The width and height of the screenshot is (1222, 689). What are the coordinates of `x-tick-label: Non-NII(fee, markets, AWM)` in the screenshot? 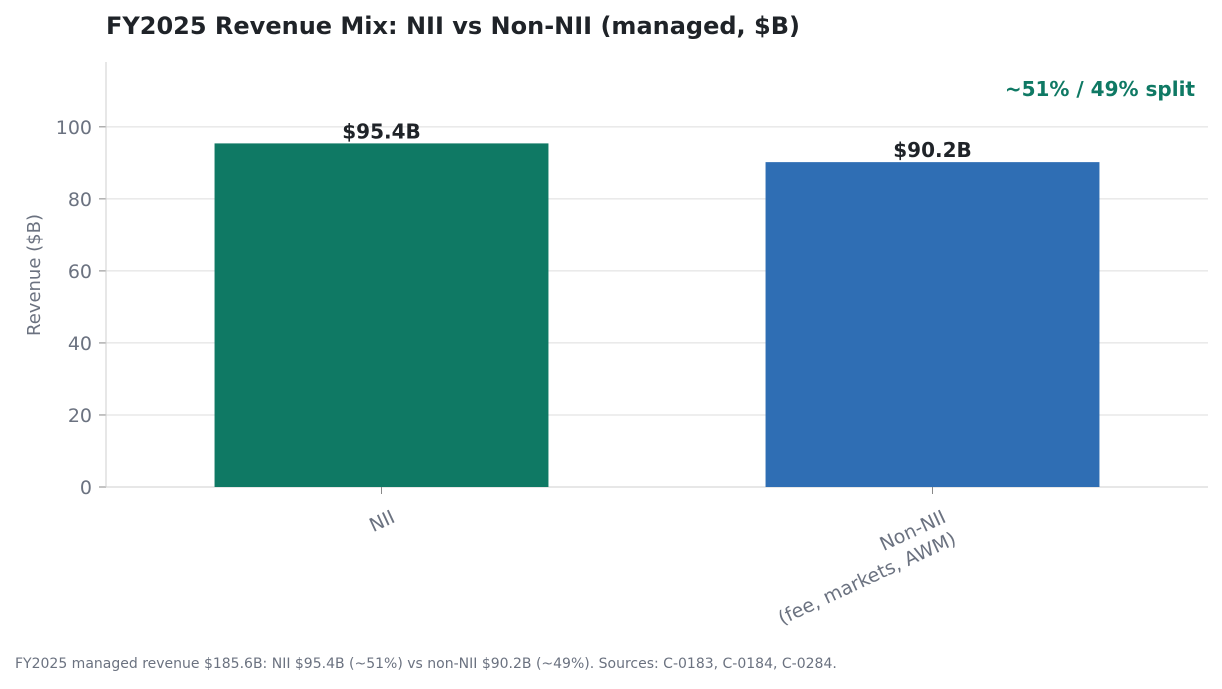 It's located at (867, 568).